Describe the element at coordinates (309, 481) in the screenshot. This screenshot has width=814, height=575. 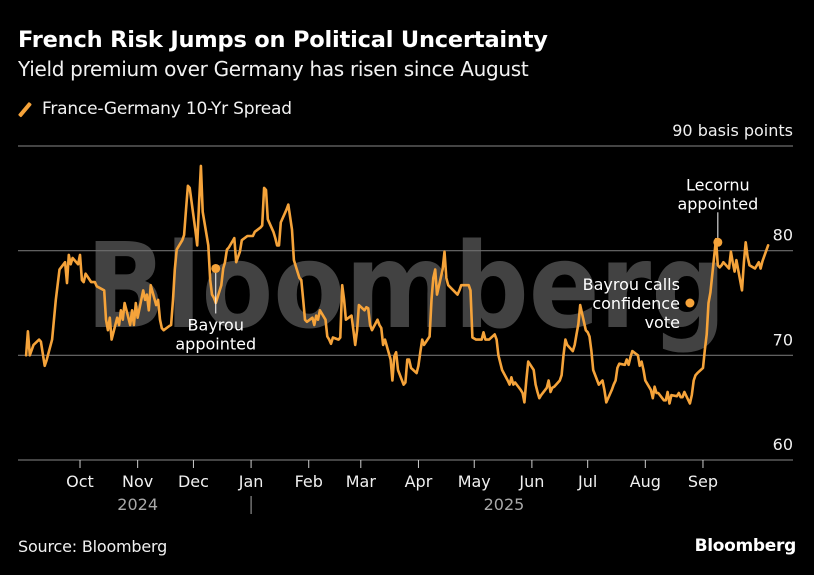
I see `x-tick-label-feb: Feb` at that location.